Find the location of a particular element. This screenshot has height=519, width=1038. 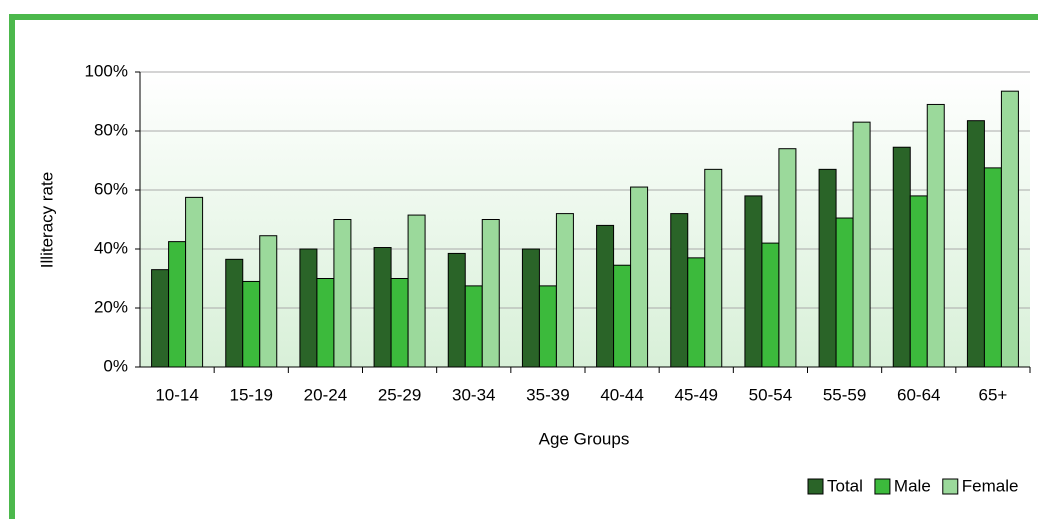

x-axis-label: Age Groups is located at coordinates (584, 438).